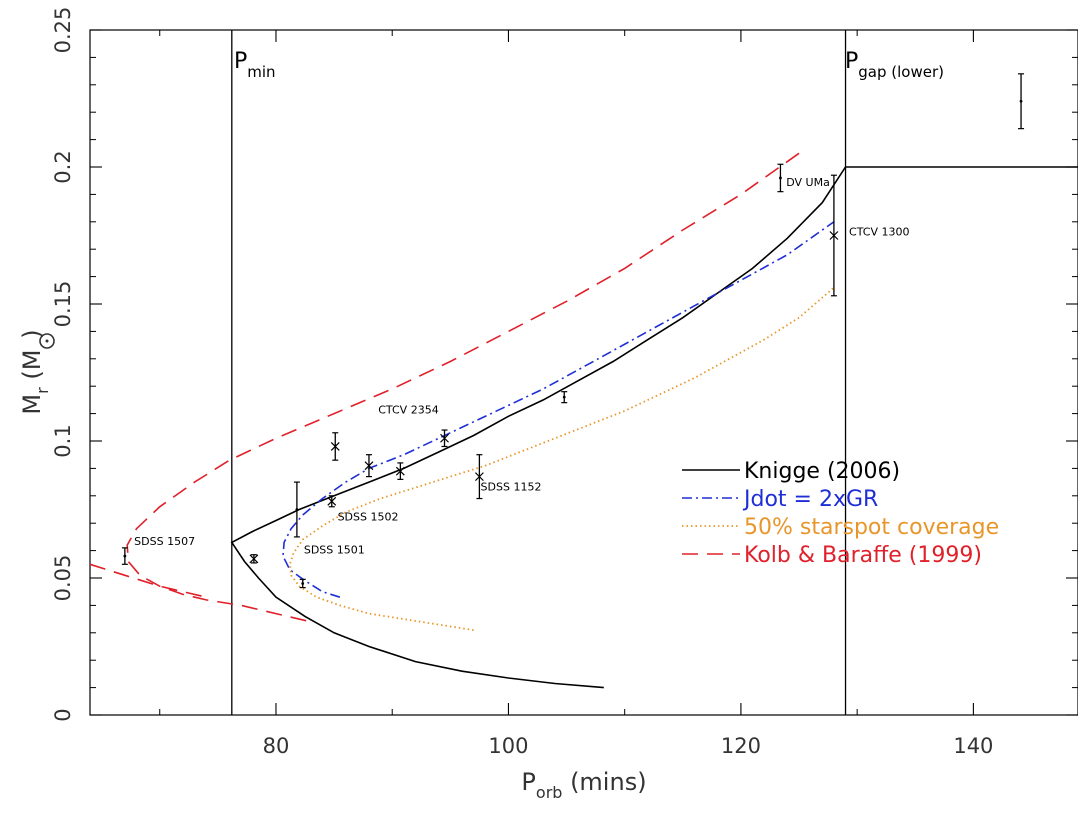 The width and height of the screenshot is (1078, 817). I want to click on point-annotation: CTCV 2354, so click(408, 410).